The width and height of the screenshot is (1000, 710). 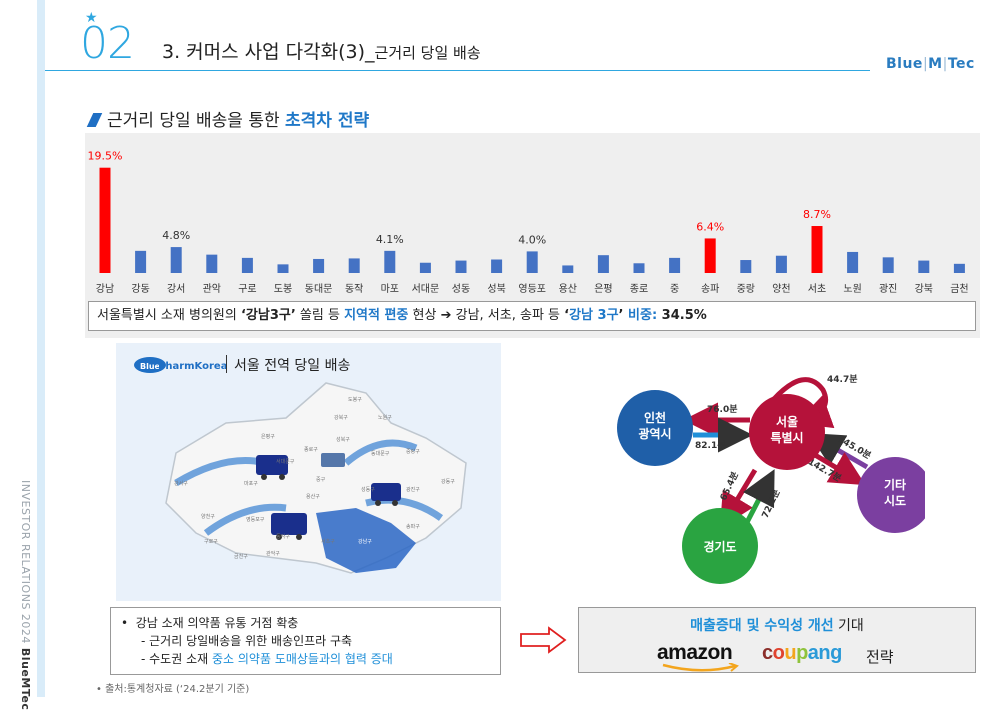 I want to click on tick-label-도봉: 도봉, so click(x=283, y=289).